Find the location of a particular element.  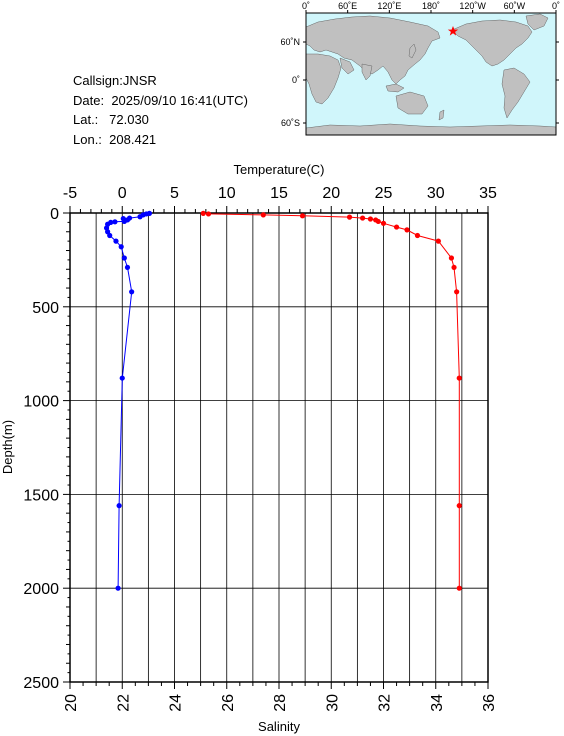

date-line: Date: 2025/09/10 16:41(UTC) is located at coordinates (160, 101).